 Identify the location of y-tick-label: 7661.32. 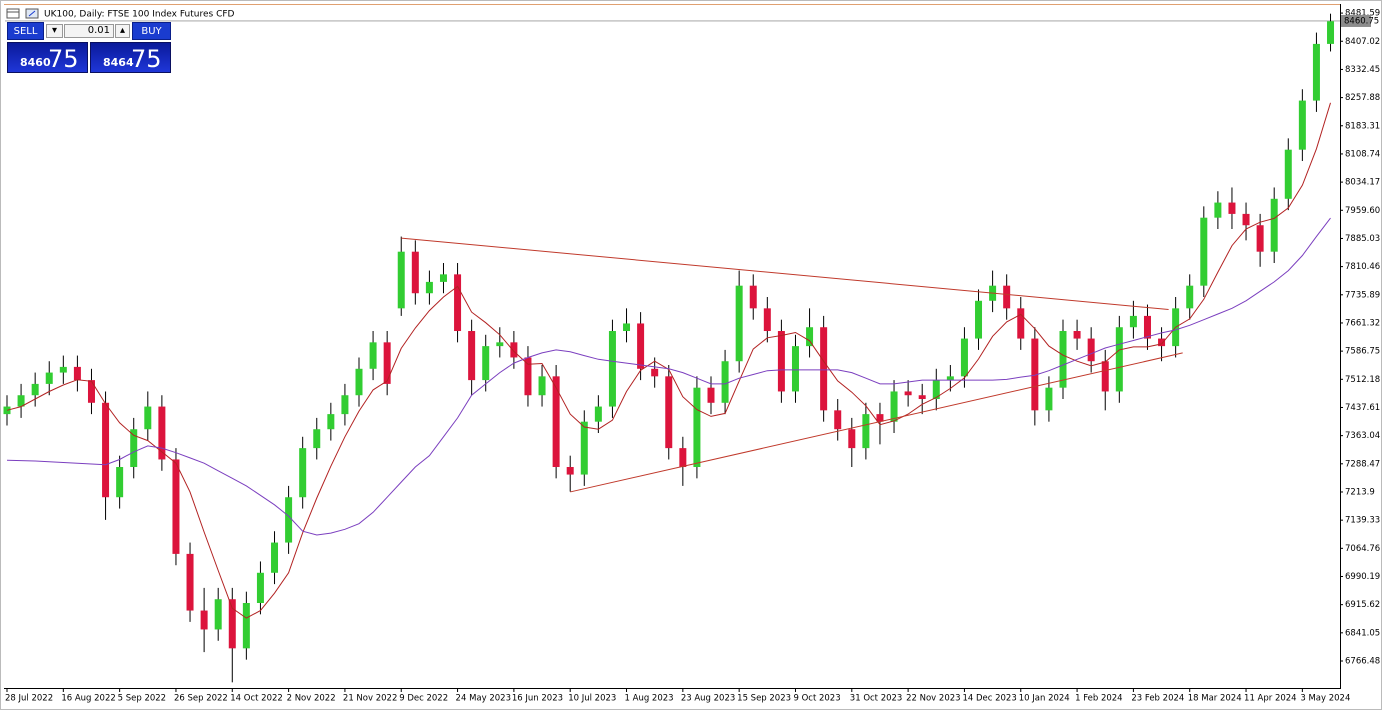
(1362, 323).